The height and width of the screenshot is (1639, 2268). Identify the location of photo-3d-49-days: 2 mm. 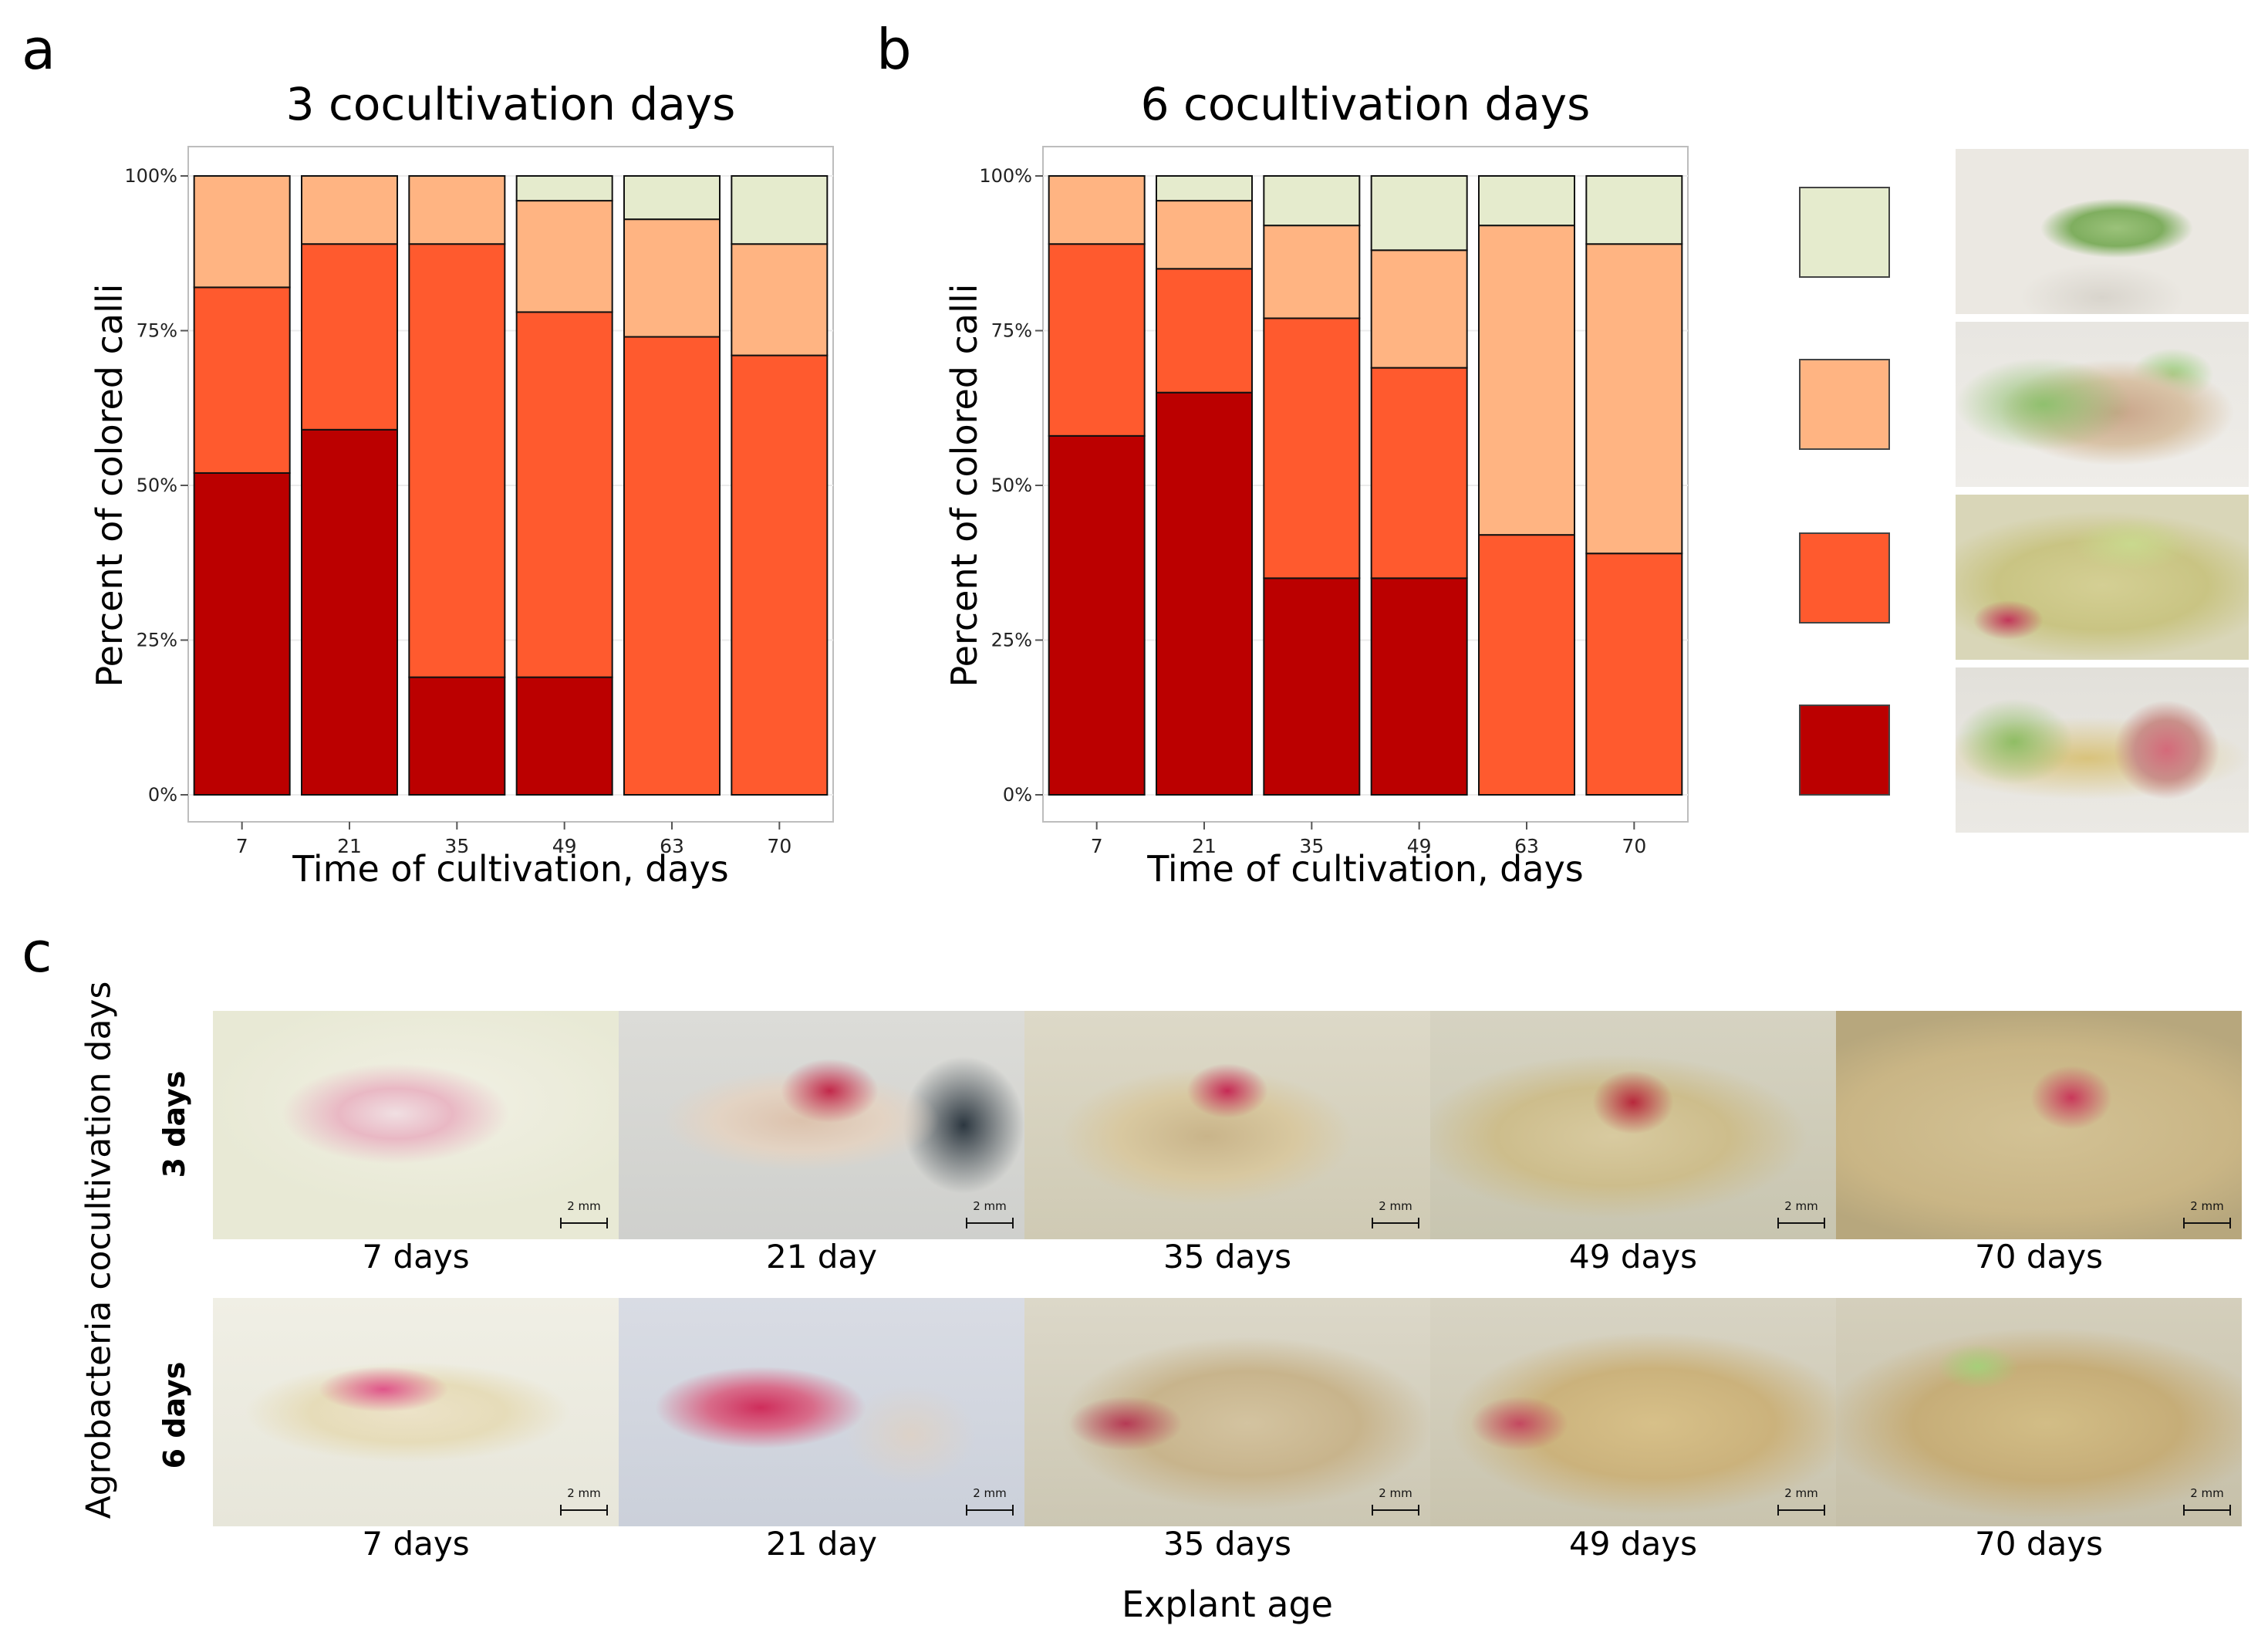
(1633, 1125).